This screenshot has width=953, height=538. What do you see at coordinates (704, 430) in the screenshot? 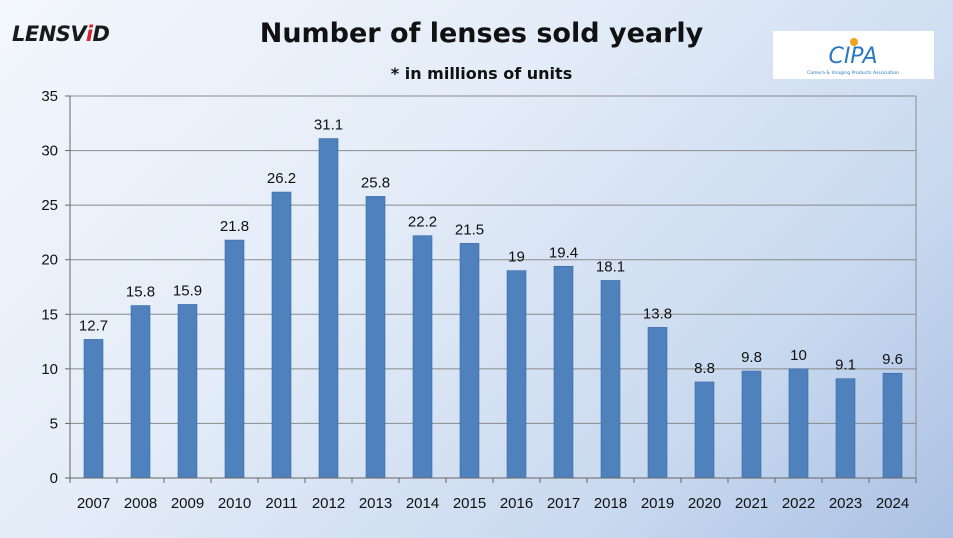
I see `bar-2020` at bounding box center [704, 430].